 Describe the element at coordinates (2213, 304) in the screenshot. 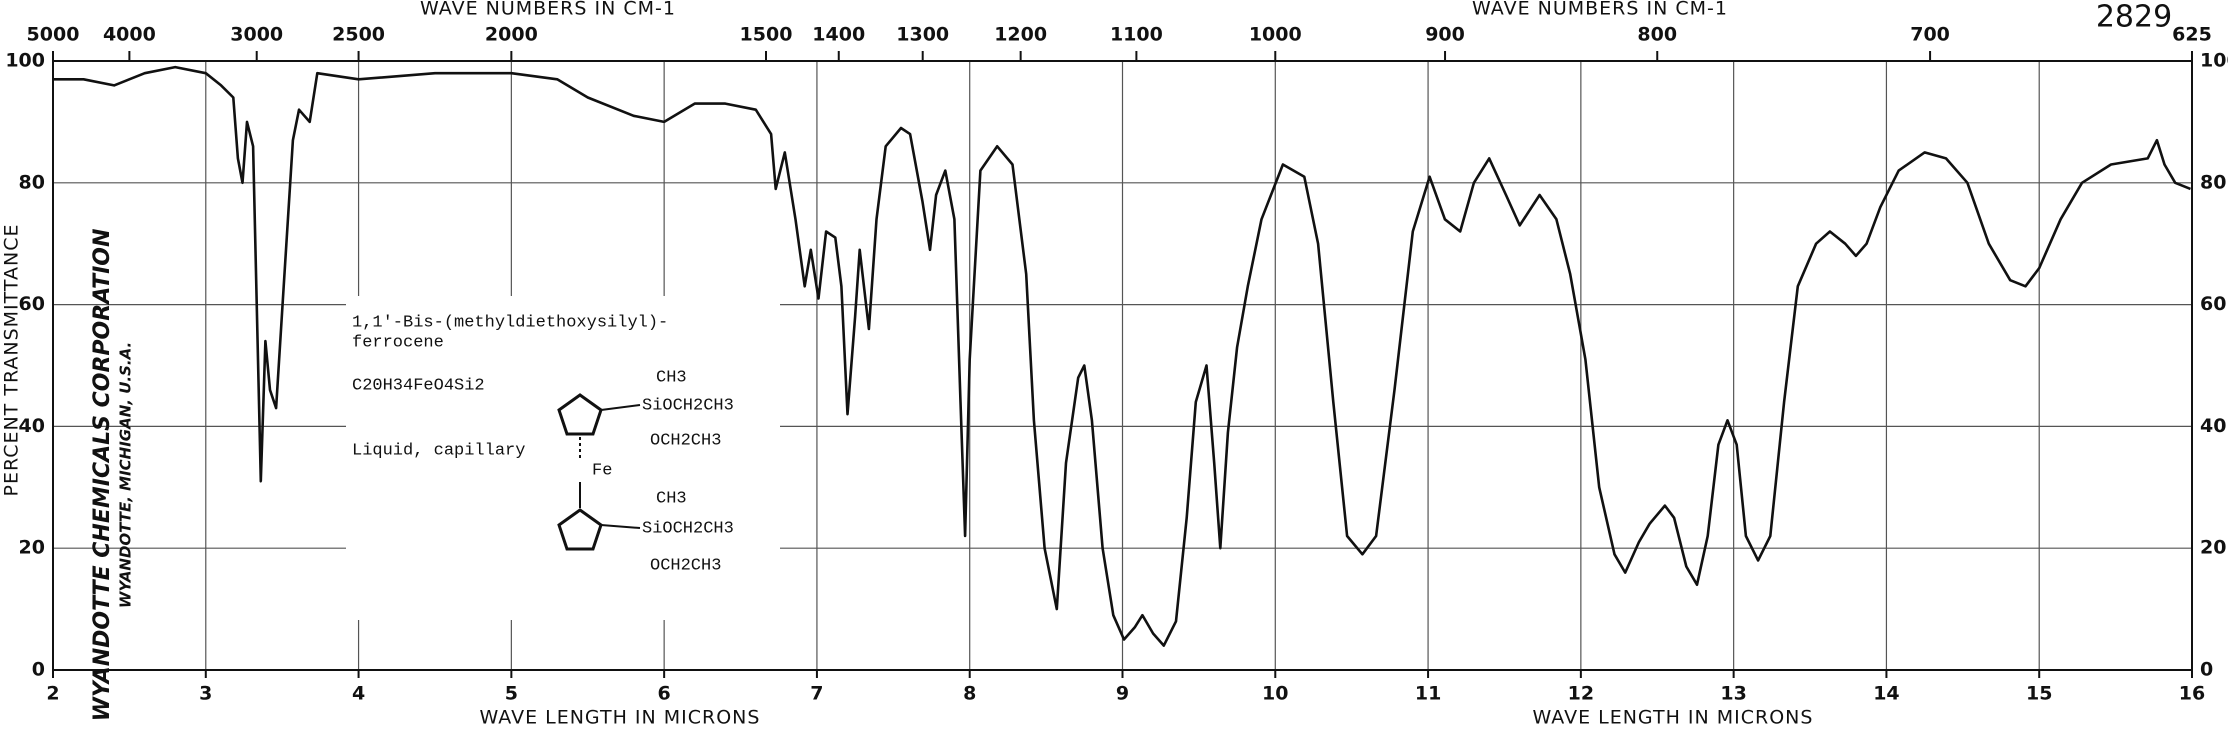

I see `y2-tick-label: 60` at that location.